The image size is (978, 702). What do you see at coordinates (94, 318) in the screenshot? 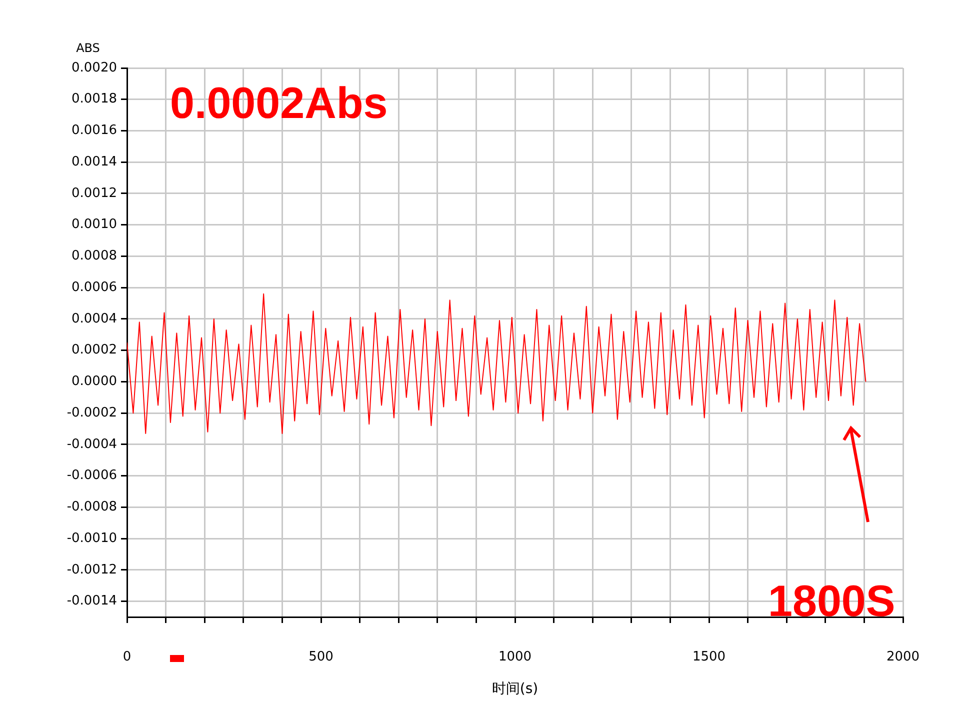
I see `y-tick-label: 0.0004` at bounding box center [94, 318].